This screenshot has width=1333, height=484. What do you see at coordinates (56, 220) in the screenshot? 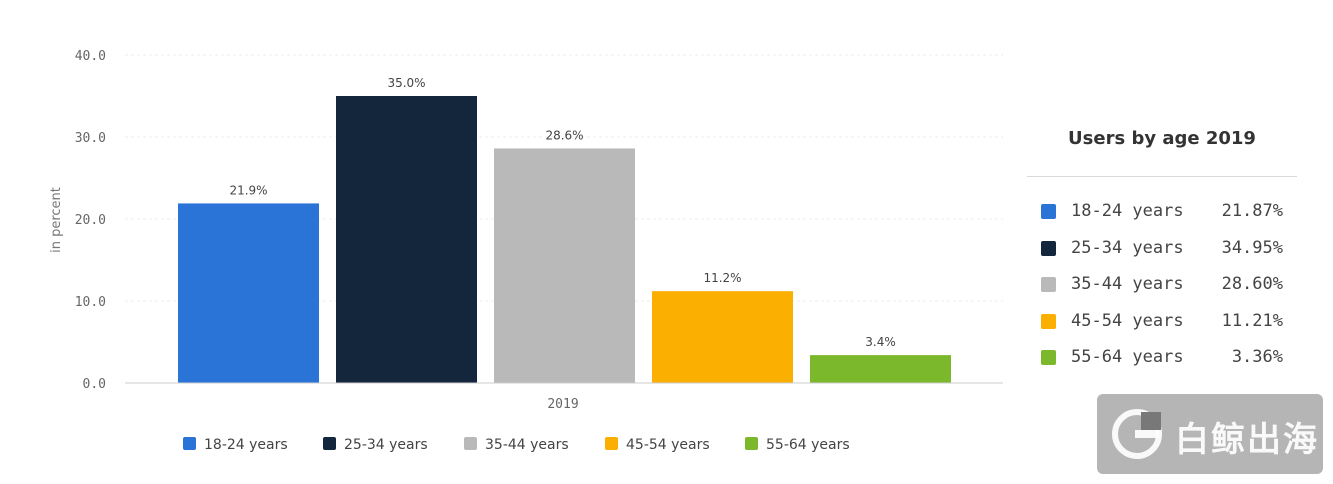
I see `y-axis-label: in percent` at bounding box center [56, 220].